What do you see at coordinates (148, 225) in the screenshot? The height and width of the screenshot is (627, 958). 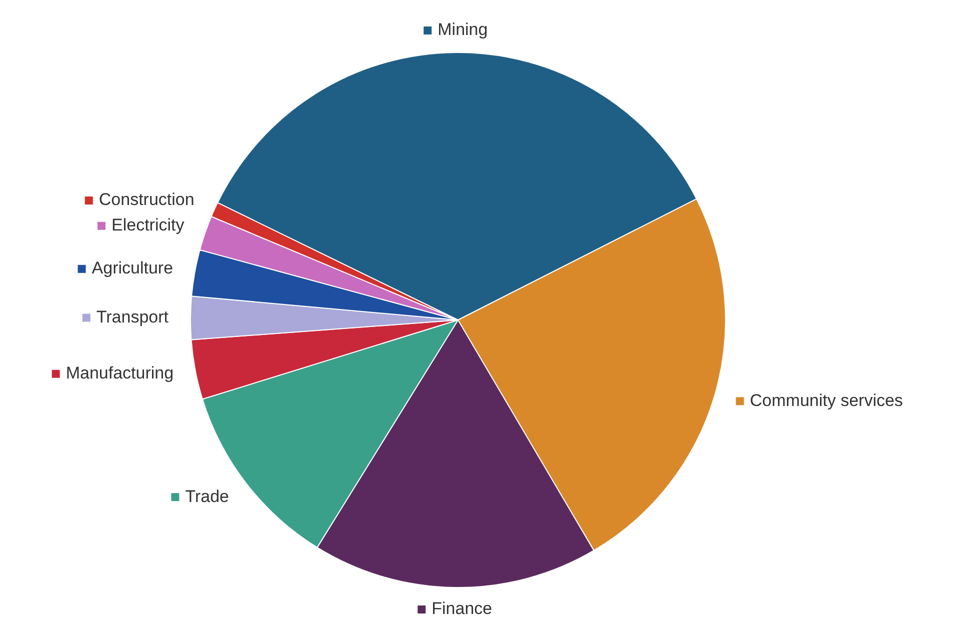 I see `legend-label: Electricity` at bounding box center [148, 225].